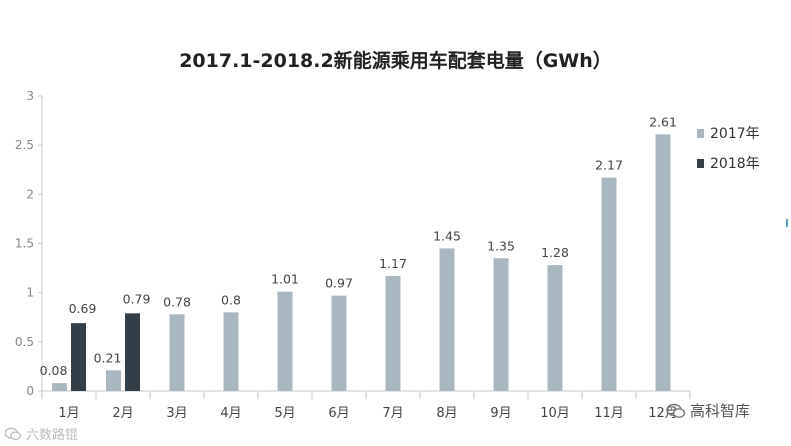 The width and height of the screenshot is (791, 446). Describe the element at coordinates (285, 279) in the screenshot. I see `data-label-2017: 1.01` at that location.